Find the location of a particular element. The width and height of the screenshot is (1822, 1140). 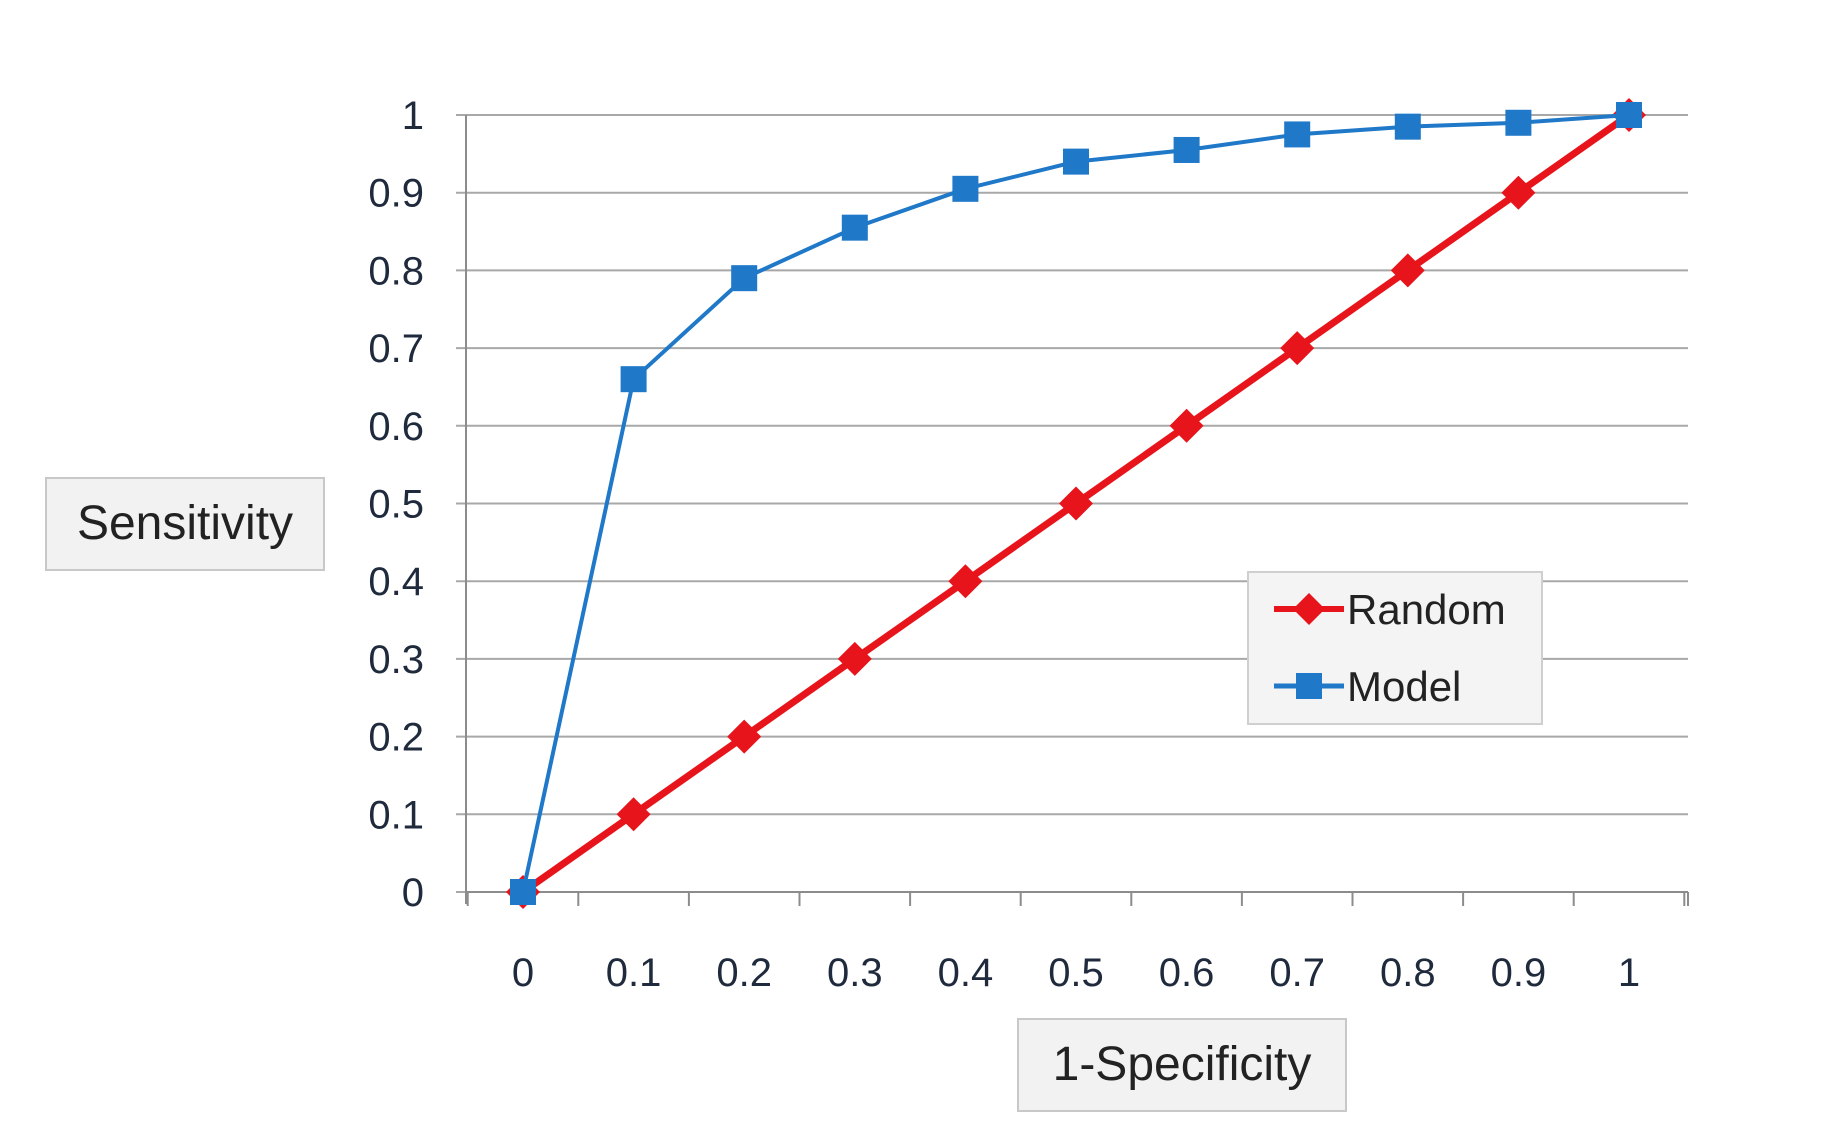

x-axis-title-box: 1-Specificity is located at coordinates (1182, 1065).